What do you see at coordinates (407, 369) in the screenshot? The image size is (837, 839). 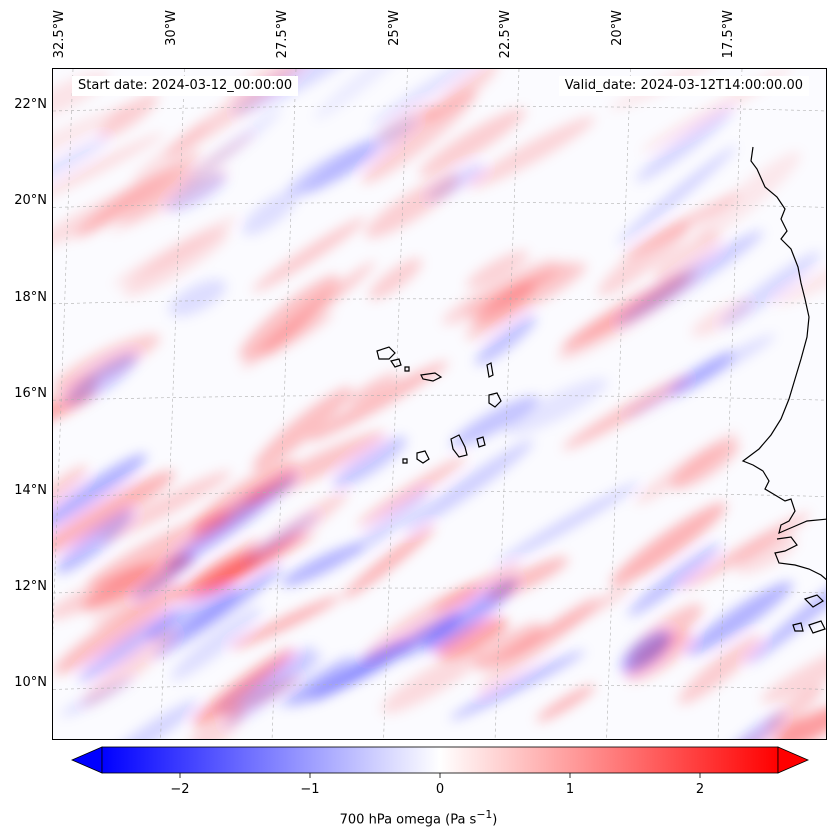 I see `cape-verde-santa-luzia` at bounding box center [407, 369].